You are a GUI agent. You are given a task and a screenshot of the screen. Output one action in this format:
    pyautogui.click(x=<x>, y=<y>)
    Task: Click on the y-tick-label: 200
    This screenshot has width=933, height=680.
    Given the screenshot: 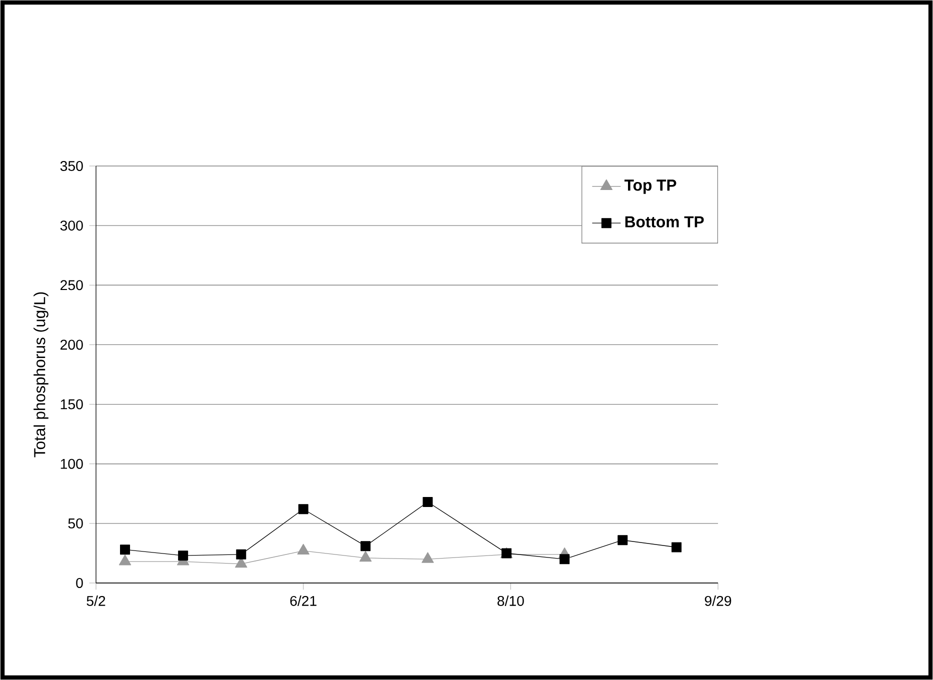 What is the action you would take?
    pyautogui.click(x=71, y=345)
    